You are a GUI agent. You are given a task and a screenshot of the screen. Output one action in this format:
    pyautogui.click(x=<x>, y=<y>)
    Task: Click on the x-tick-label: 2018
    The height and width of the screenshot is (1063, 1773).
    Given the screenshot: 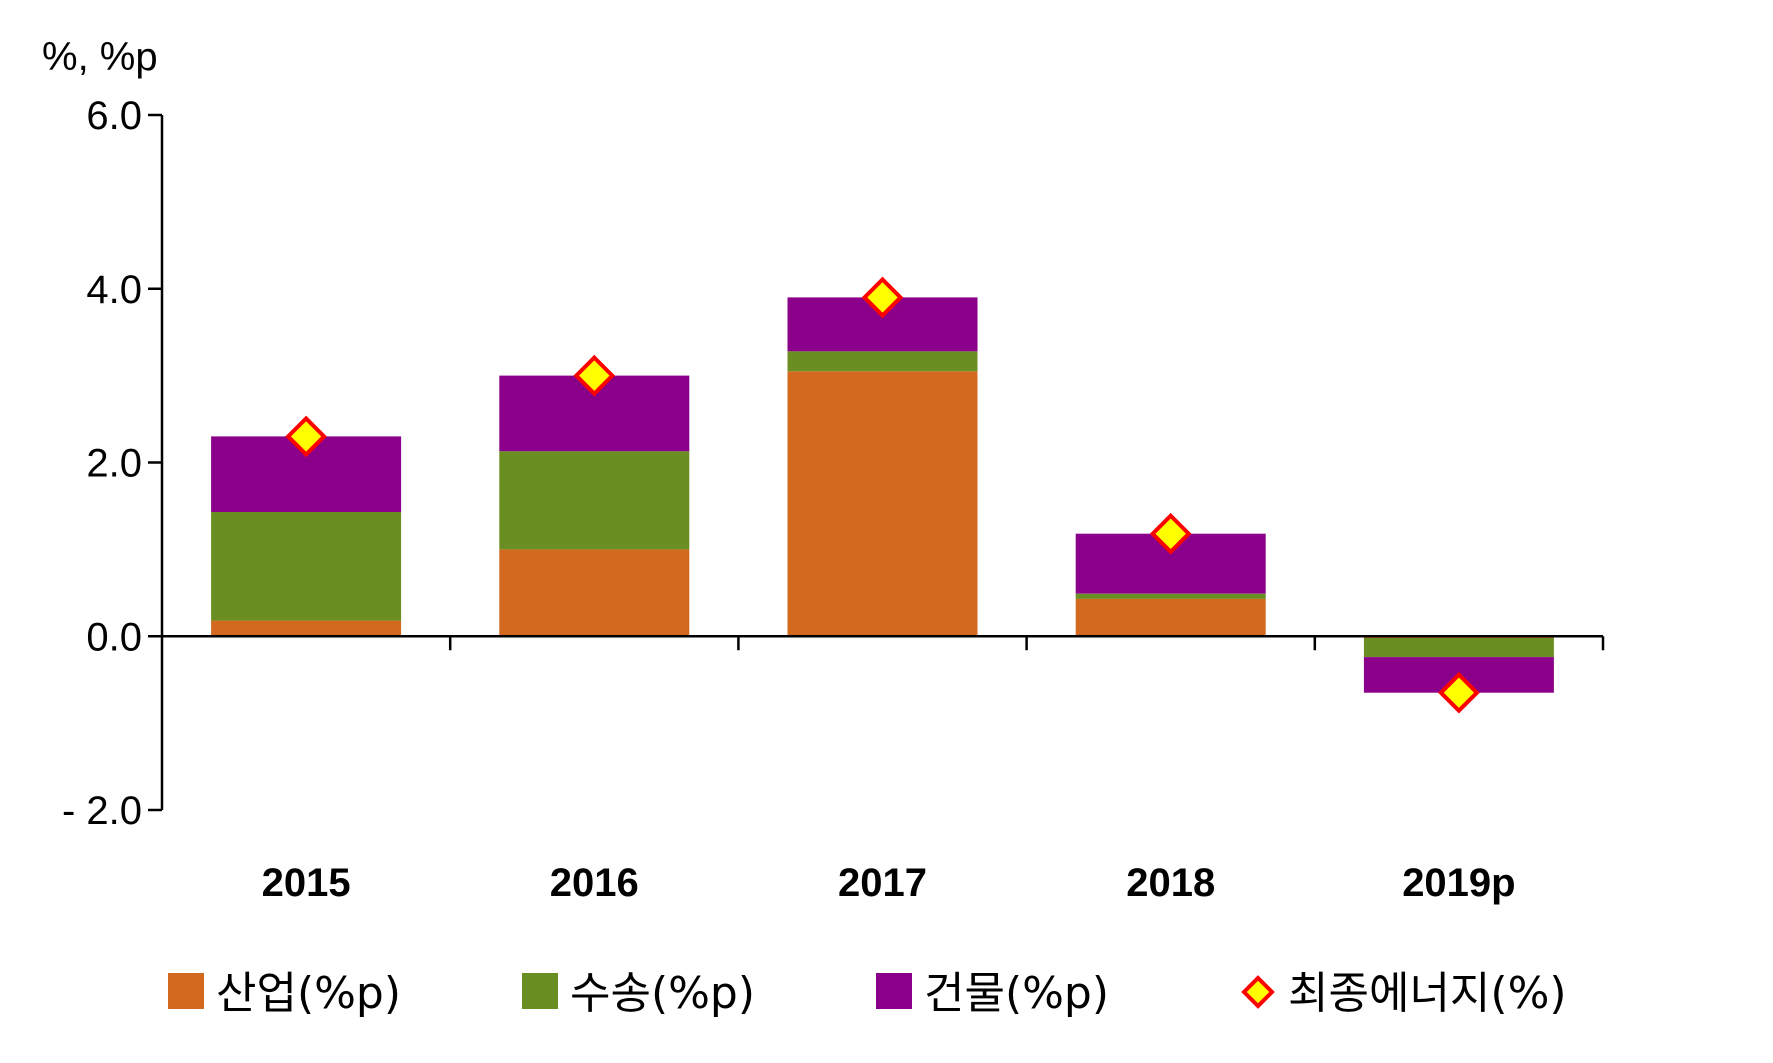 What is the action you would take?
    pyautogui.click(x=1170, y=883)
    